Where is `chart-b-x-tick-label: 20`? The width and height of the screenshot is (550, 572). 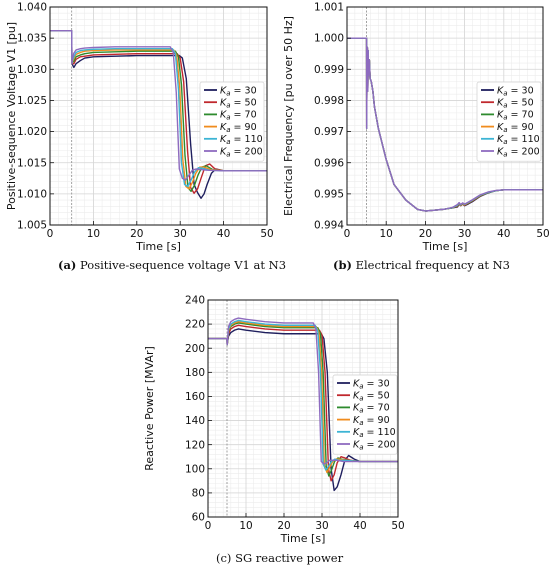 chart-b-x-tick-label: 20 is located at coordinates (425, 234).